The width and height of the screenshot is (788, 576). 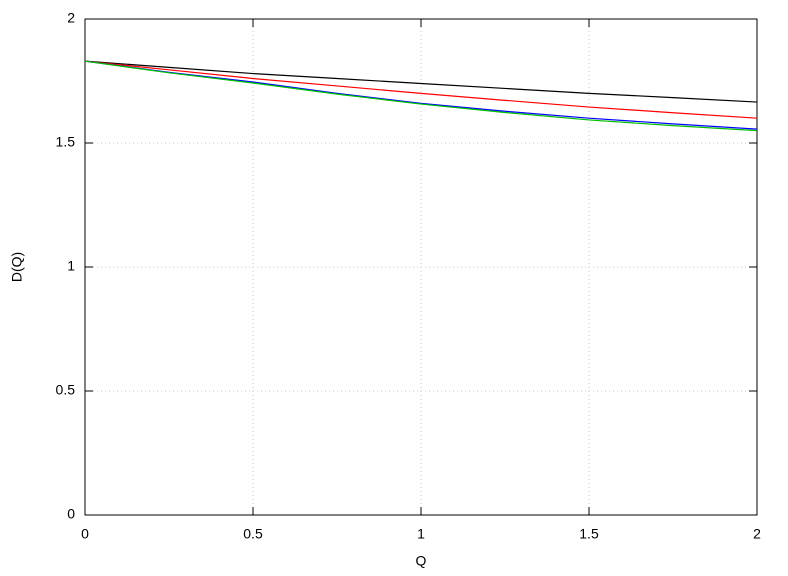 What do you see at coordinates (71, 266) in the screenshot?
I see `y-tick-label: 1` at bounding box center [71, 266].